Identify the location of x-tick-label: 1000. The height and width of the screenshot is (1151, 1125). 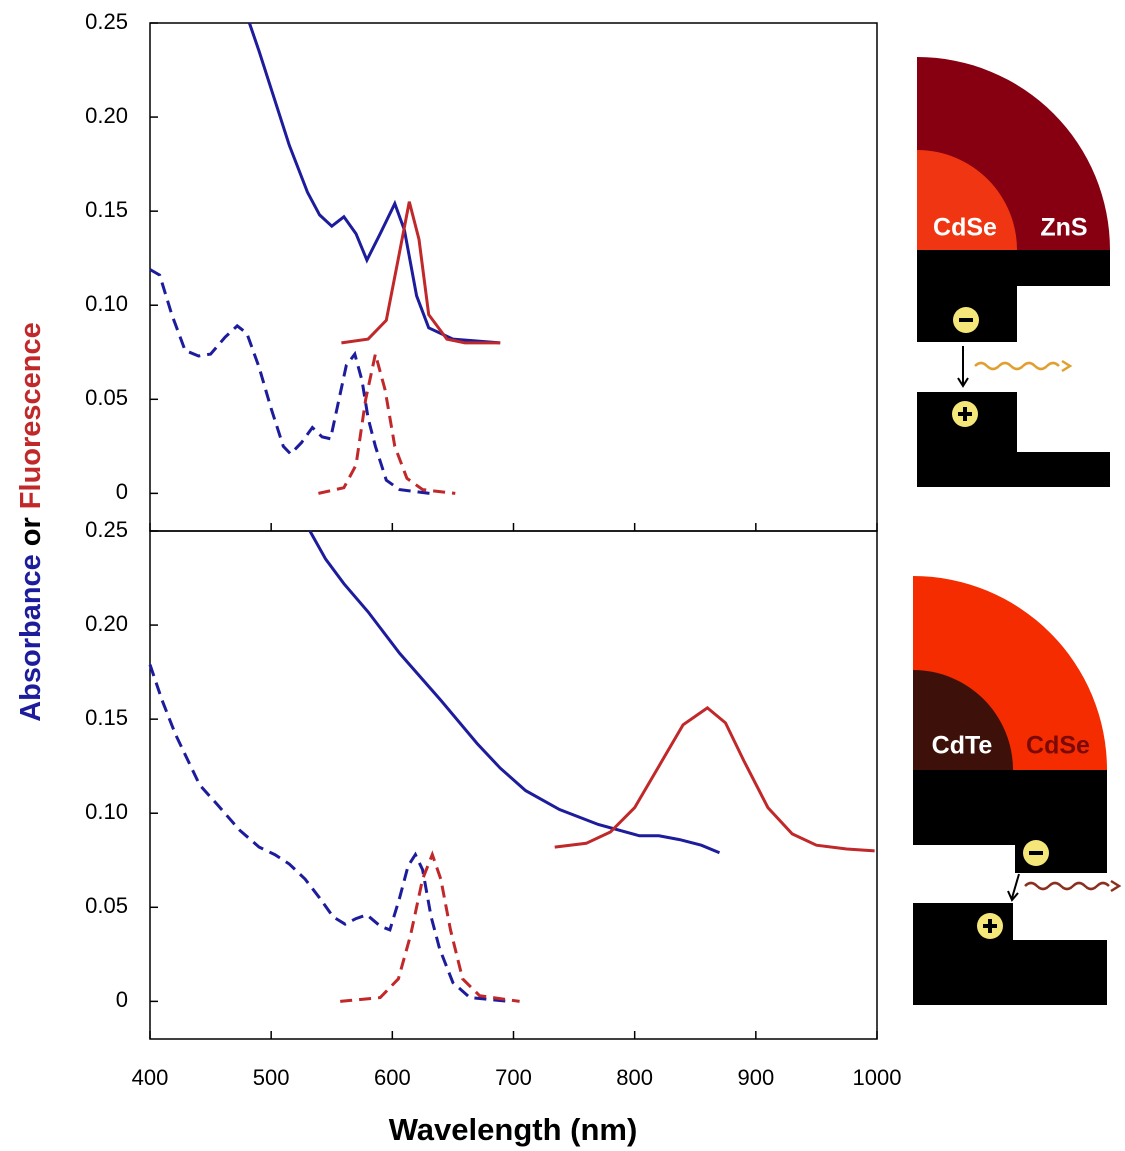
(877, 1077).